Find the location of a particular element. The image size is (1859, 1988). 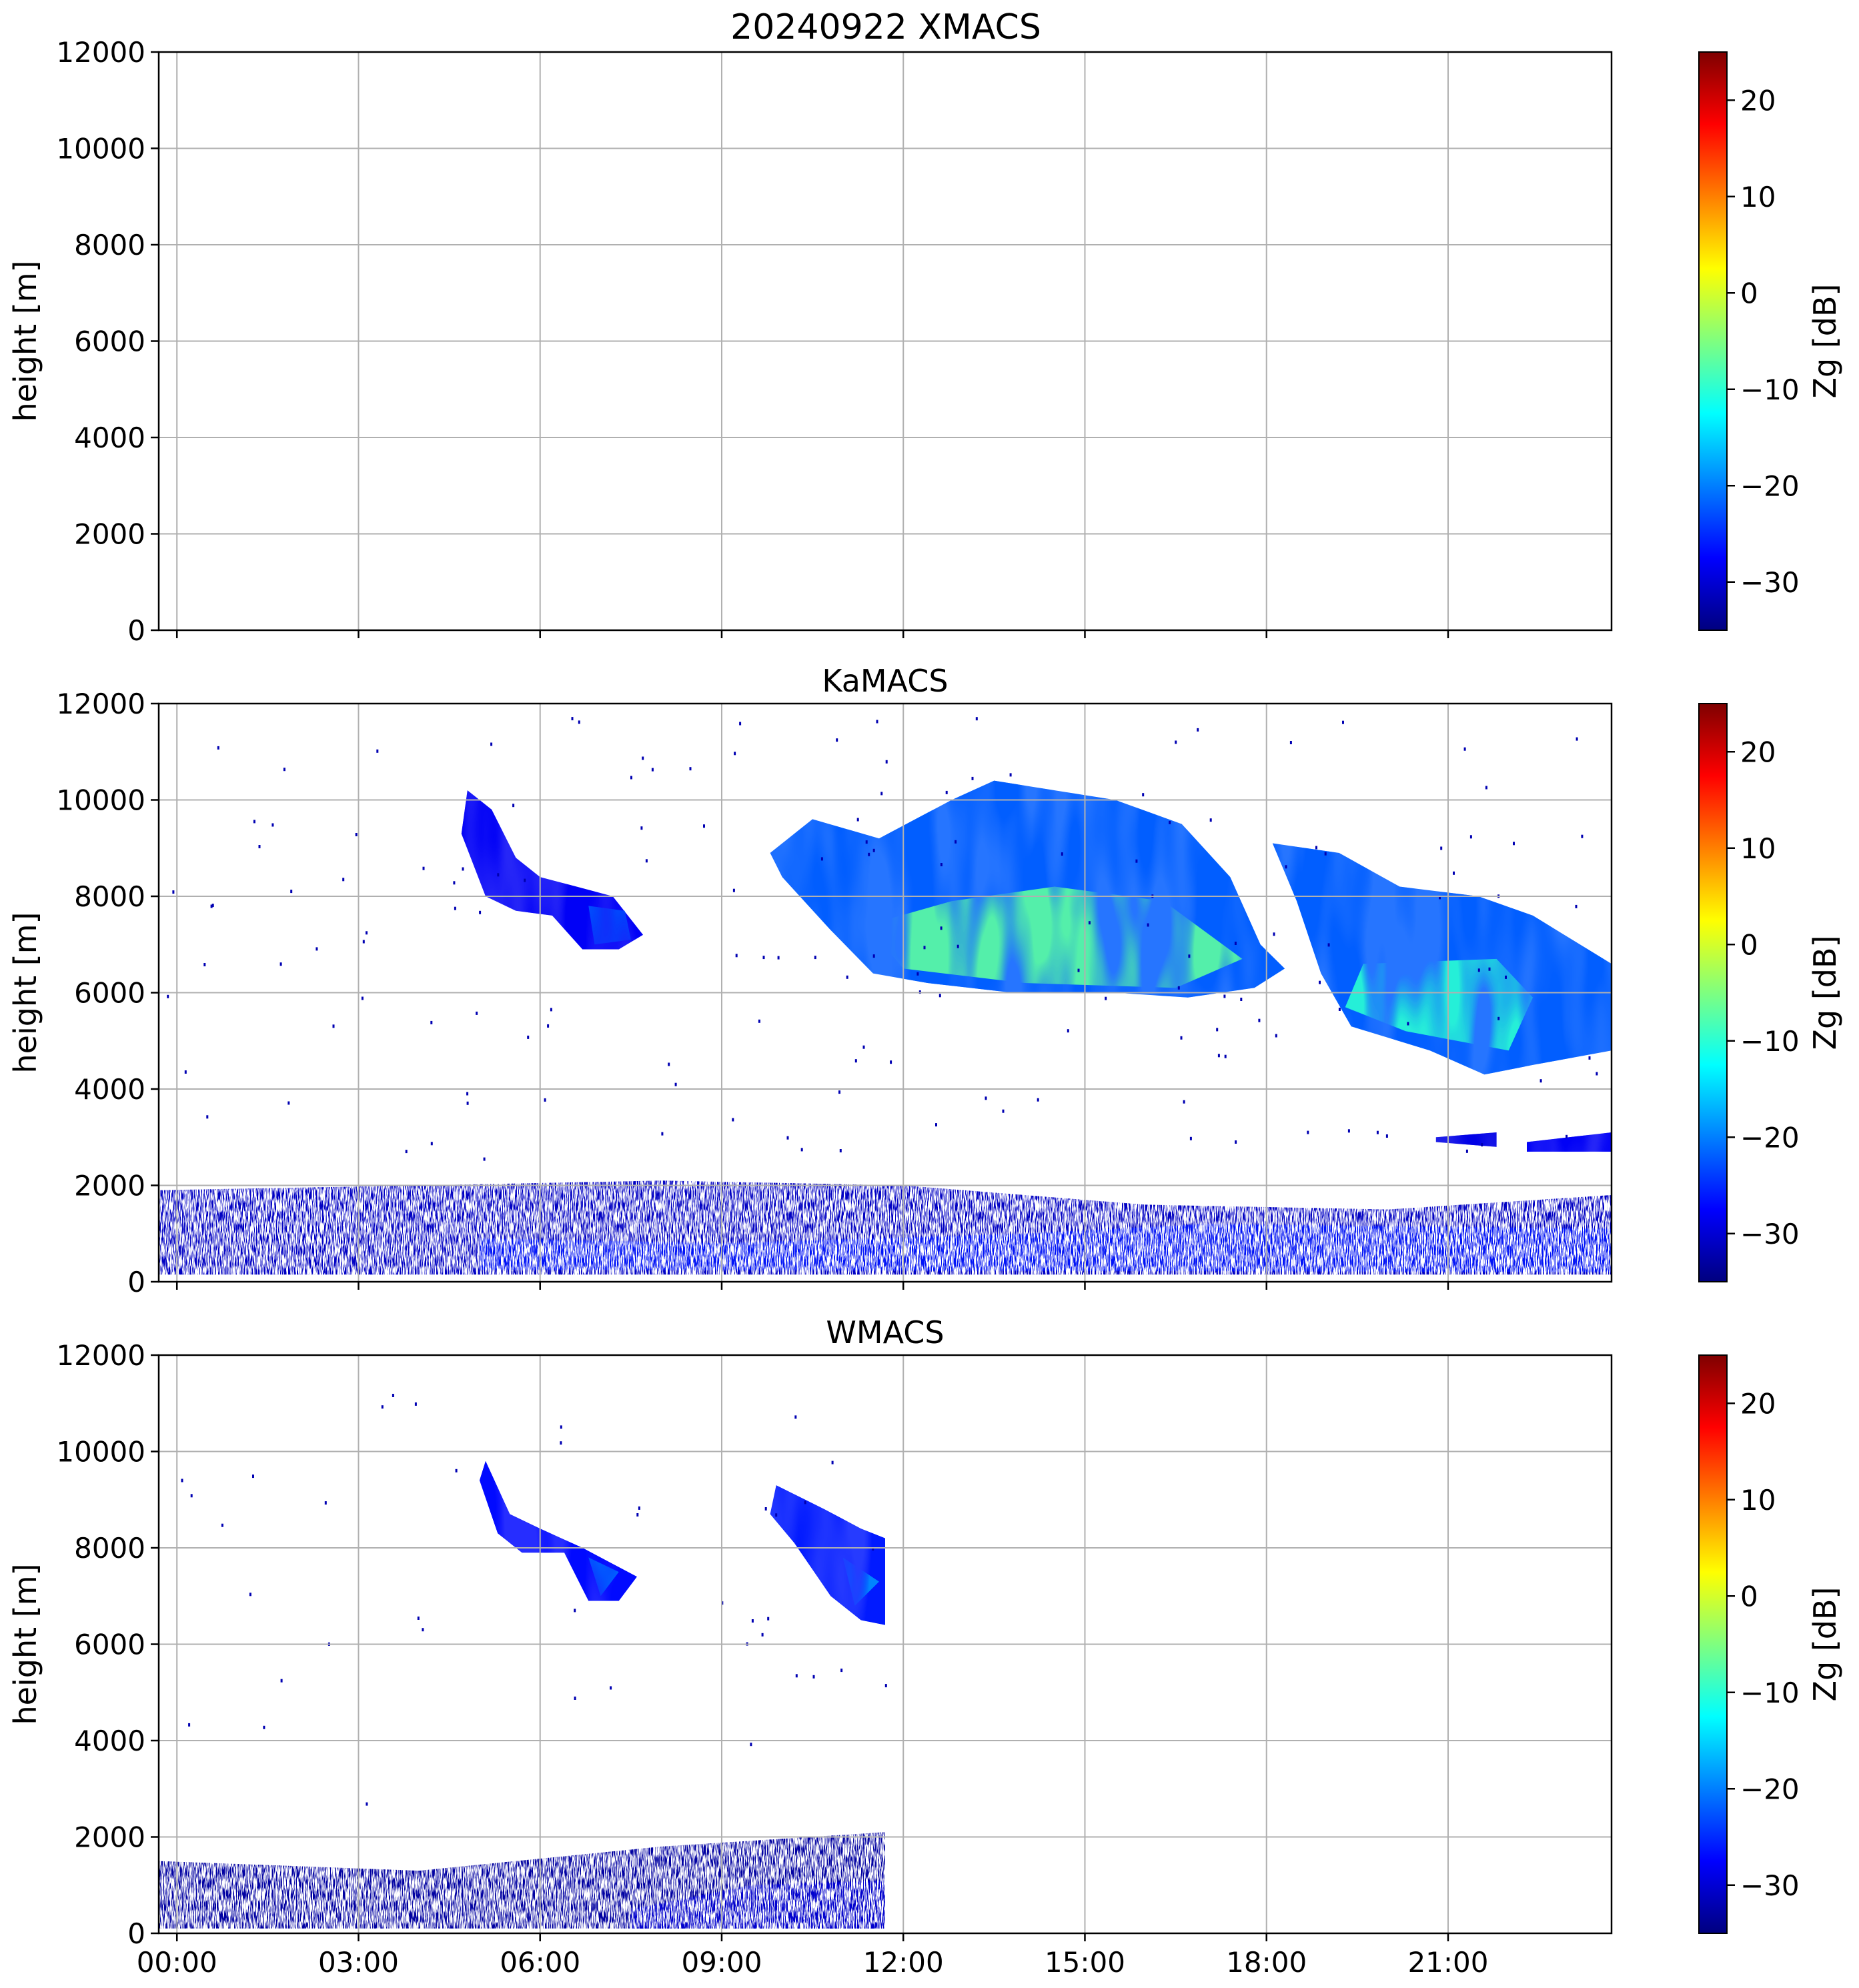

x-tick-label: 00:00 is located at coordinates (177, 1962).